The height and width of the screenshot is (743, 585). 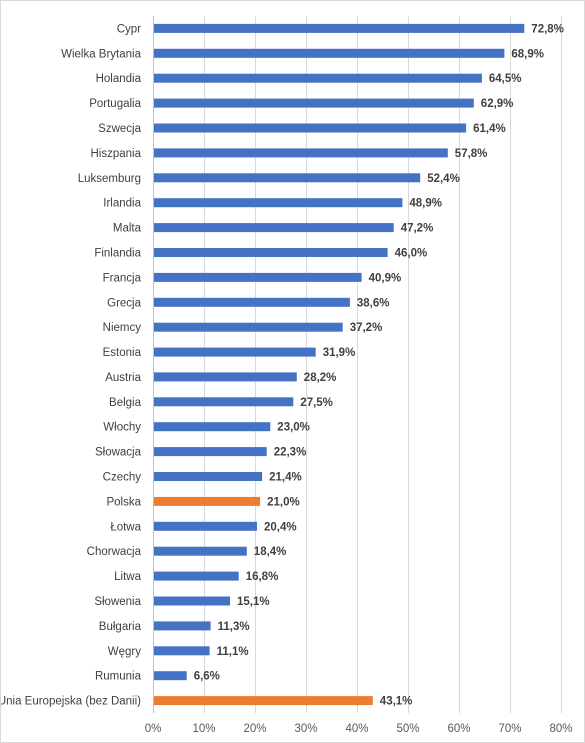 I want to click on data-label: 52,4%, so click(x=443, y=179).